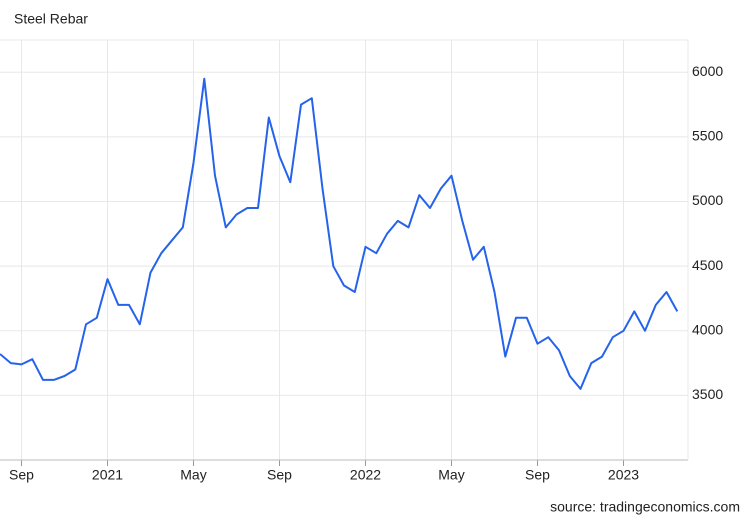 This screenshot has height=520, width=750. I want to click on y-tick-label: 5500, so click(707, 136).